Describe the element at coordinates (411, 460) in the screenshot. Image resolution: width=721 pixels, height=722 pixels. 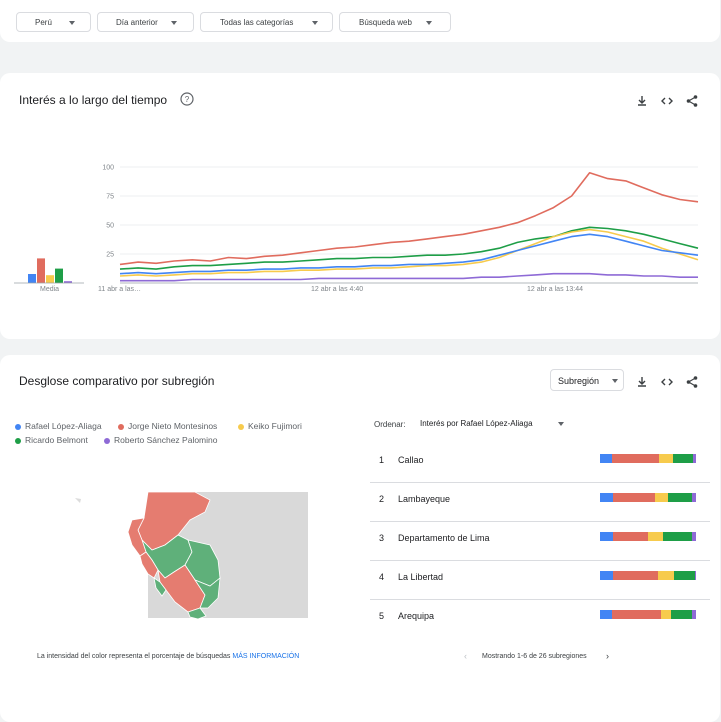
I see `row-name: Callao` at that location.